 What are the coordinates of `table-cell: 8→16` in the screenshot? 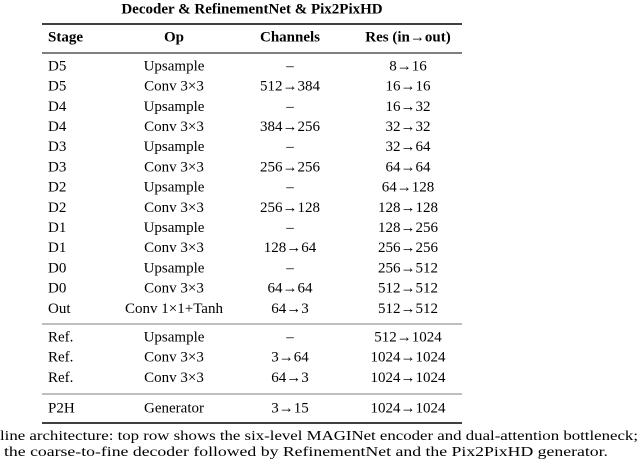 It's located at (408, 66).